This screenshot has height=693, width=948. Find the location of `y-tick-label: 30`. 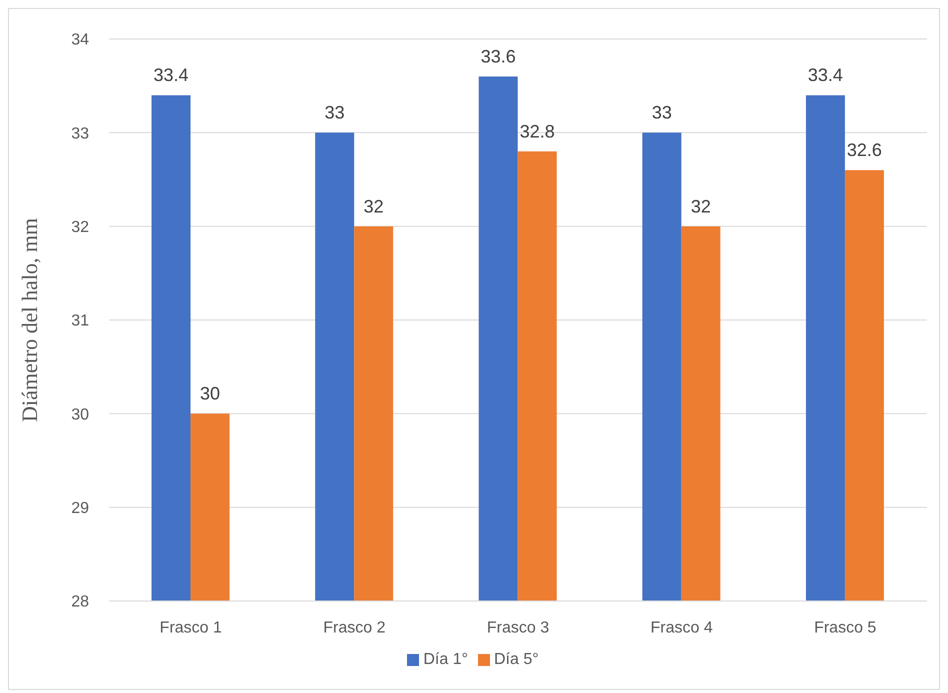

y-tick-label: 30 is located at coordinates (80, 415).